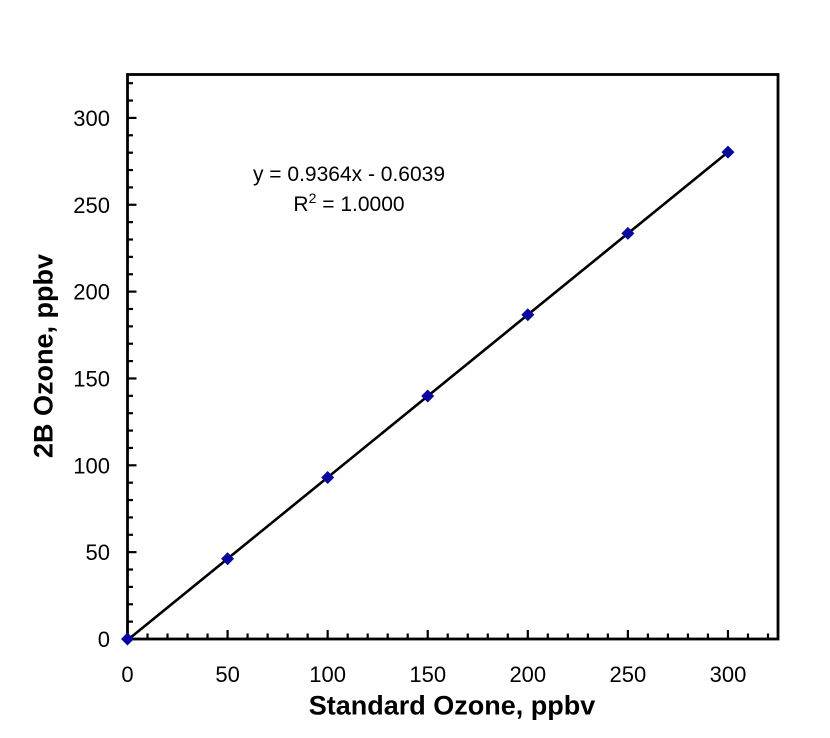 The width and height of the screenshot is (830, 738). Describe the element at coordinates (91, 118) in the screenshot. I see `y-tick-label: 300` at that location.